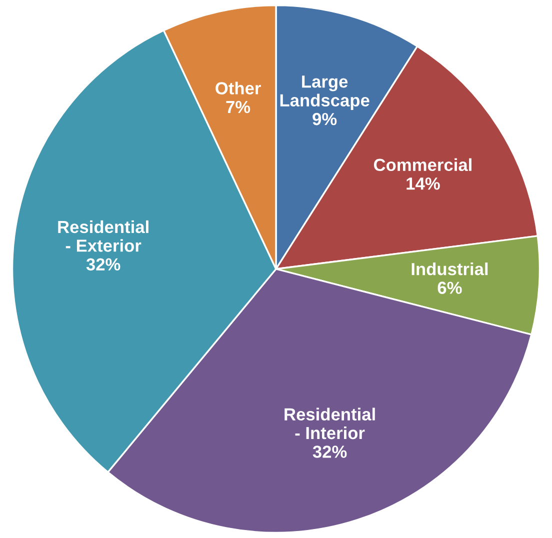 This screenshot has width=552, height=538. I want to click on slice-label: Commercial, so click(423, 165).